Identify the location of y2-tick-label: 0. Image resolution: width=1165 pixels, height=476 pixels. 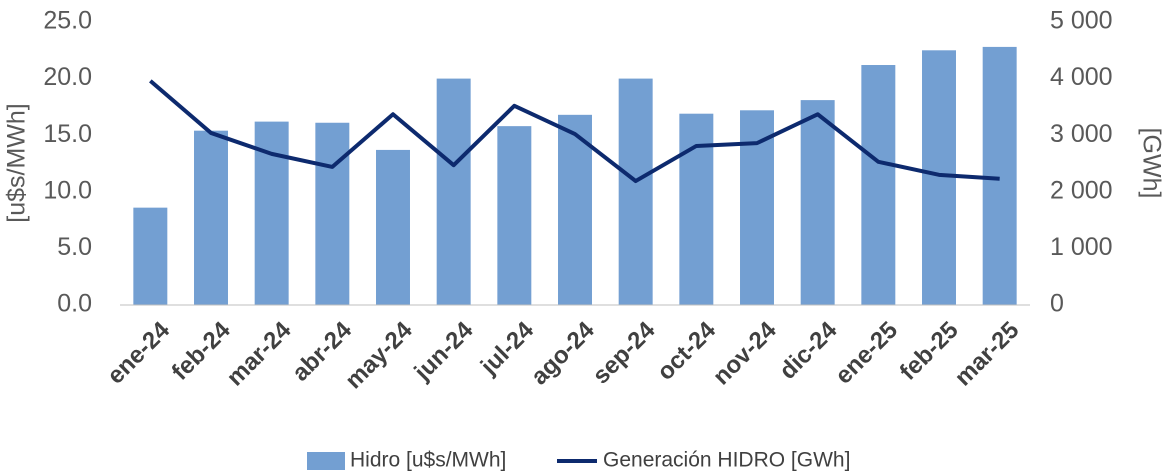
(1057, 304).